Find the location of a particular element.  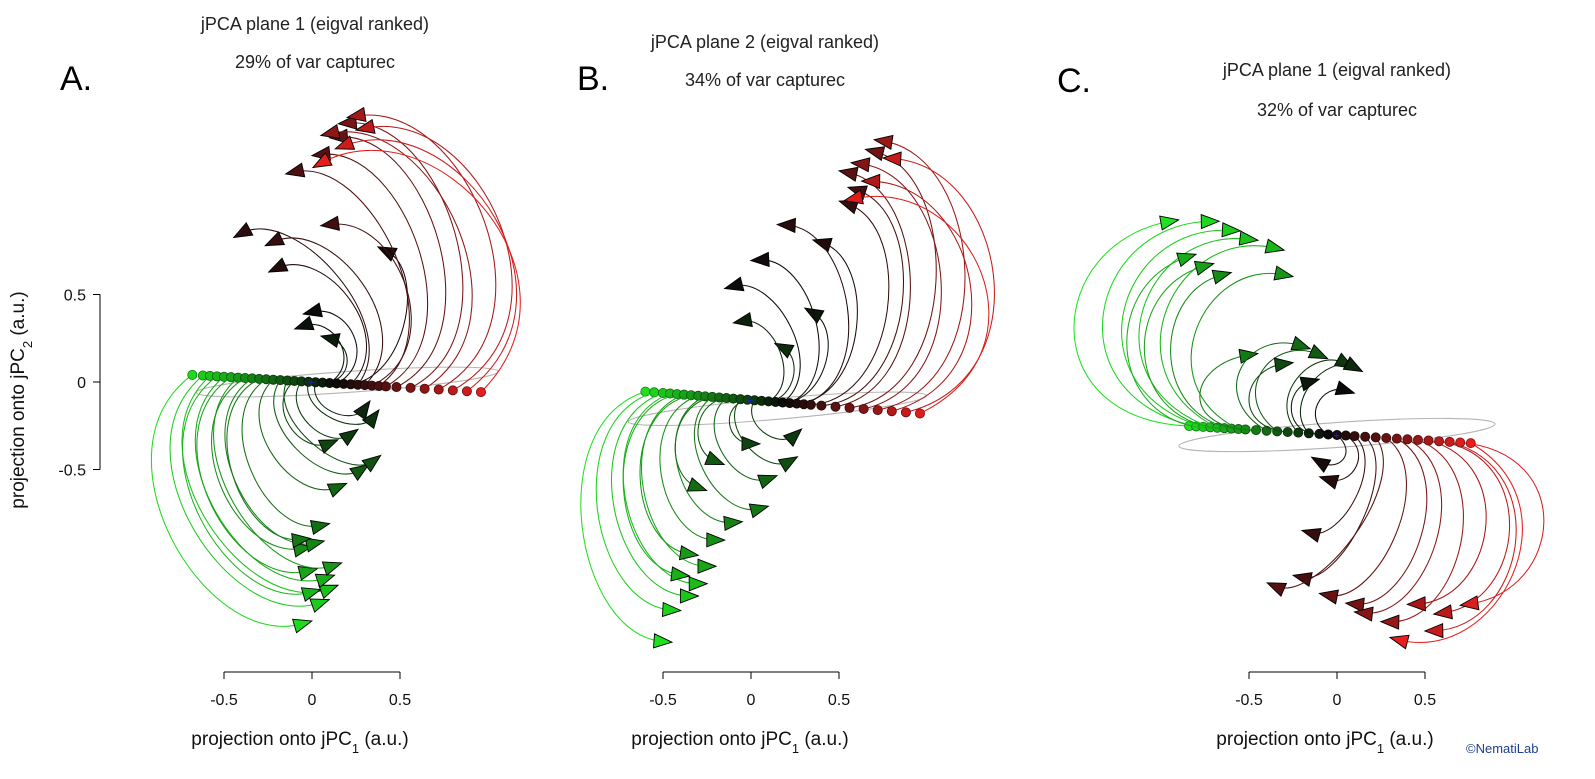

panel-c-x-axis: -0.5 0 0.5 is located at coordinates (1335, 690).